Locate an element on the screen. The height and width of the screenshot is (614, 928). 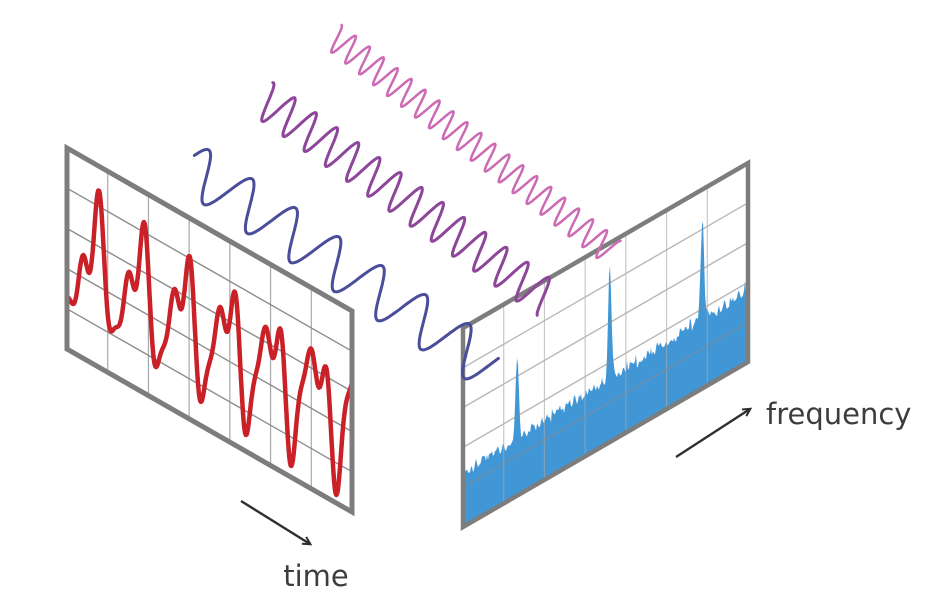
time-arrow-line is located at coordinates (276, 522).